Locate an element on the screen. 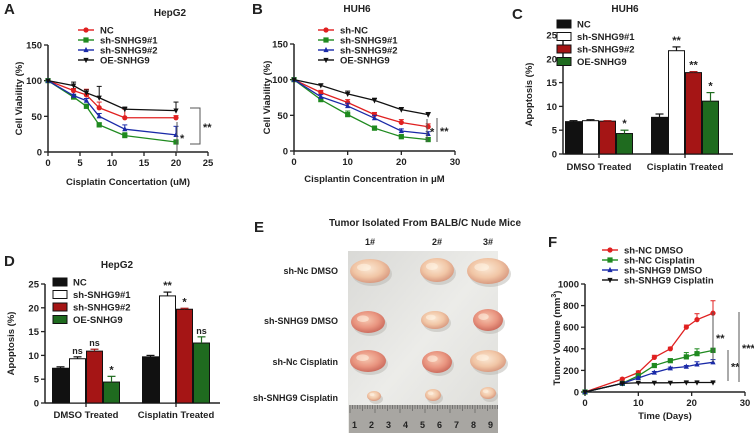 The image size is (754, 433). ruler-number: 2 is located at coordinates (371, 425).